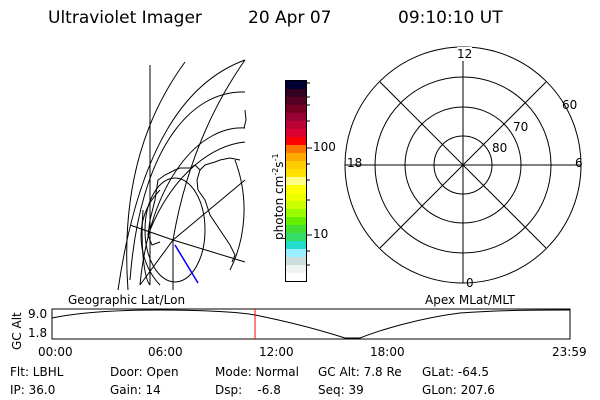 Image resolution: width=600 pixels, height=400 pixels. What do you see at coordinates (311, 324) in the screenshot?
I see `altitude-curve` at bounding box center [311, 324].